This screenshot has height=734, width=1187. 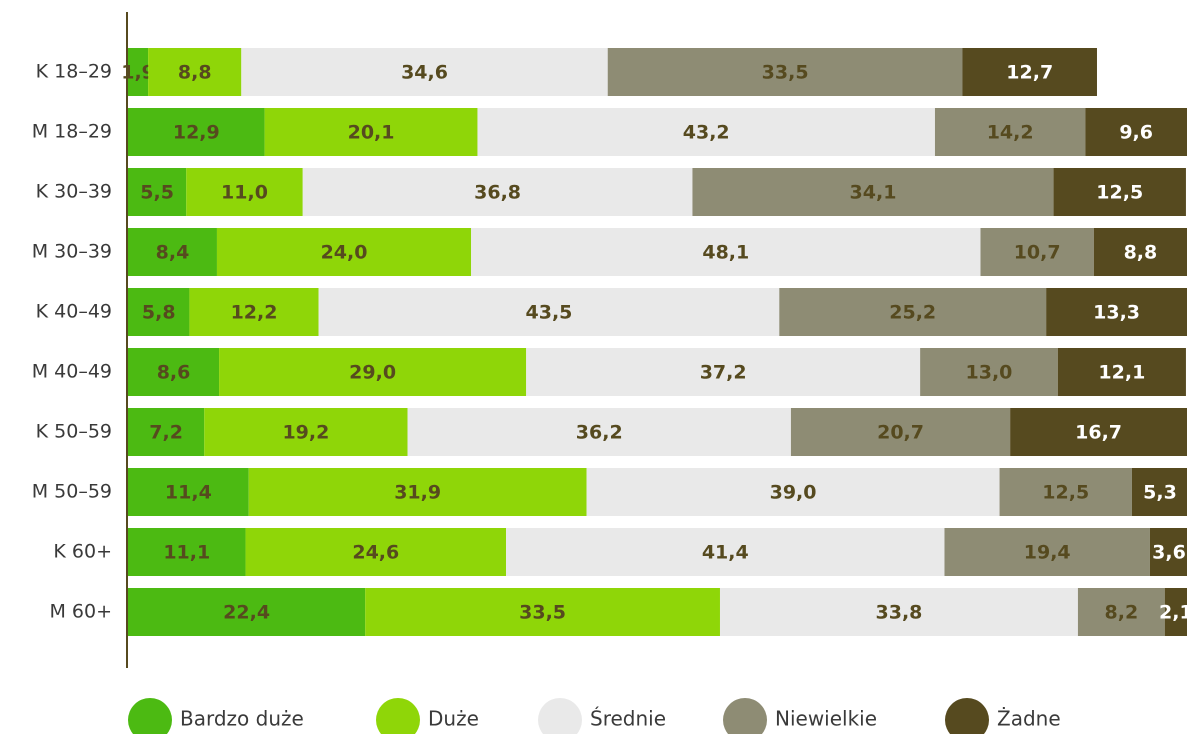 What do you see at coordinates (453, 719) in the screenshot?
I see `legend-label: Duże` at bounding box center [453, 719].